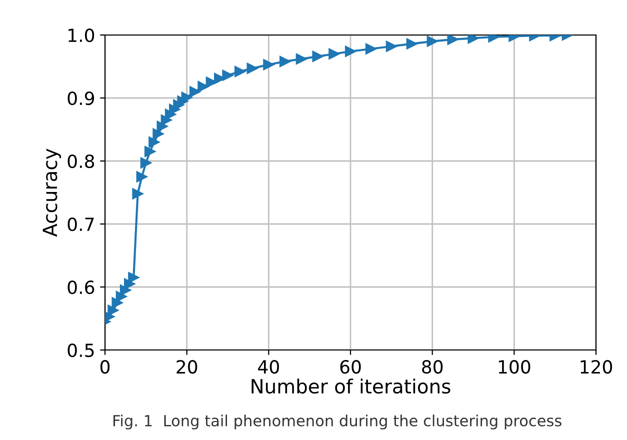 This screenshot has height=440, width=627. What do you see at coordinates (432, 367) in the screenshot?
I see `x-tick-label: 80` at bounding box center [432, 367].